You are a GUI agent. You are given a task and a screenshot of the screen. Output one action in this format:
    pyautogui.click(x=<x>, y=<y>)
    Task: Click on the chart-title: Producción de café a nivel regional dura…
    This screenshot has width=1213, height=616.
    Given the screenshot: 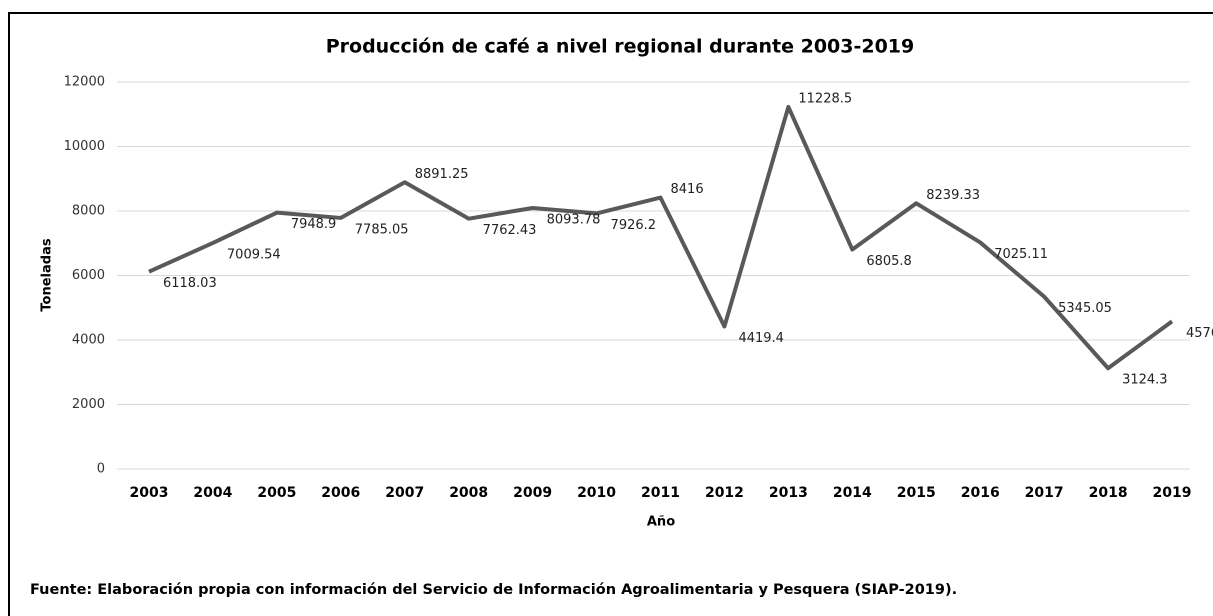 What is the action you would take?
    pyautogui.click(x=620, y=47)
    